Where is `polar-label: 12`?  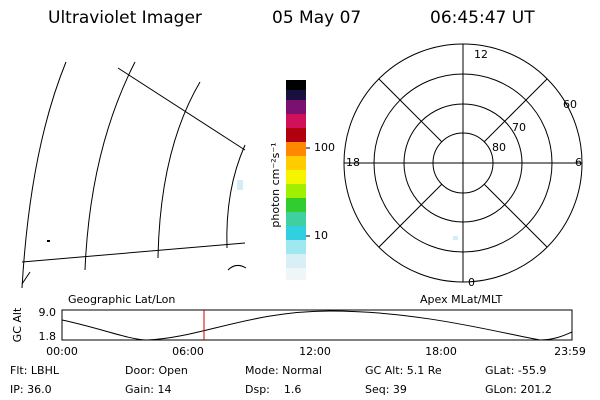
polar-label: 12 is located at coordinates (481, 54).